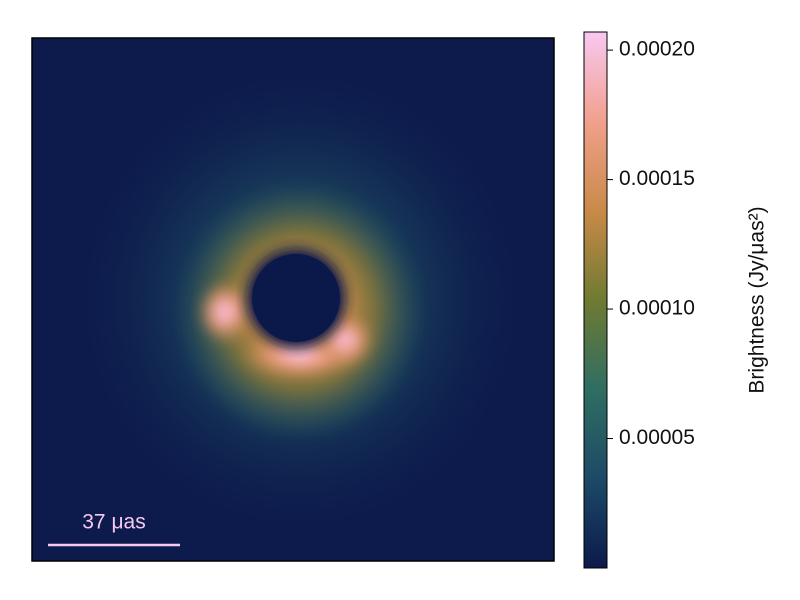  Describe the element at coordinates (657, 178) in the screenshot. I see `colorbar-tick-label: 0.00015` at that location.